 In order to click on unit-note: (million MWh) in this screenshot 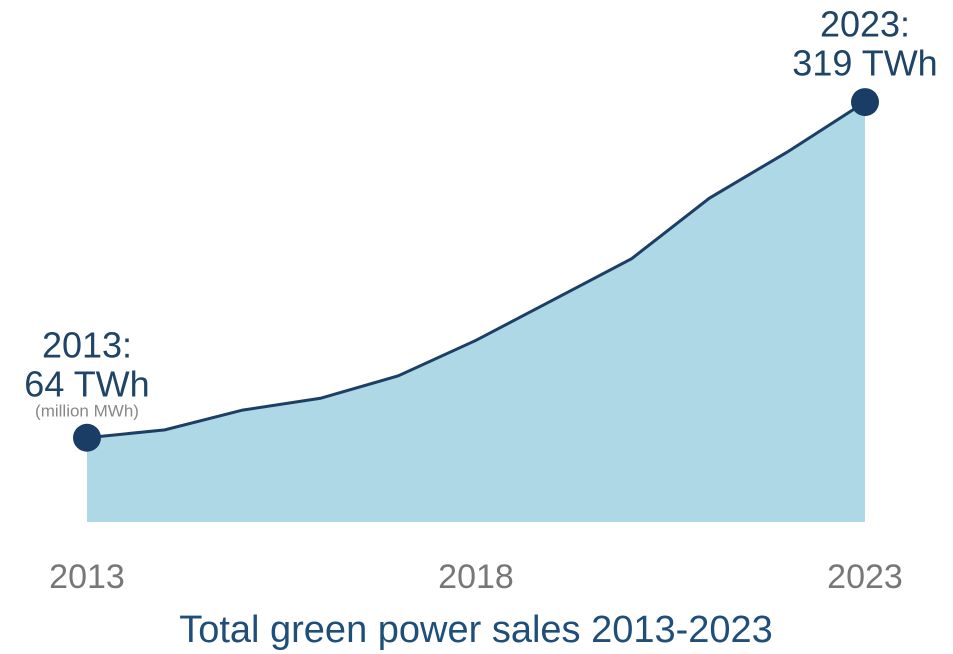, I will do `click(87, 410)`.